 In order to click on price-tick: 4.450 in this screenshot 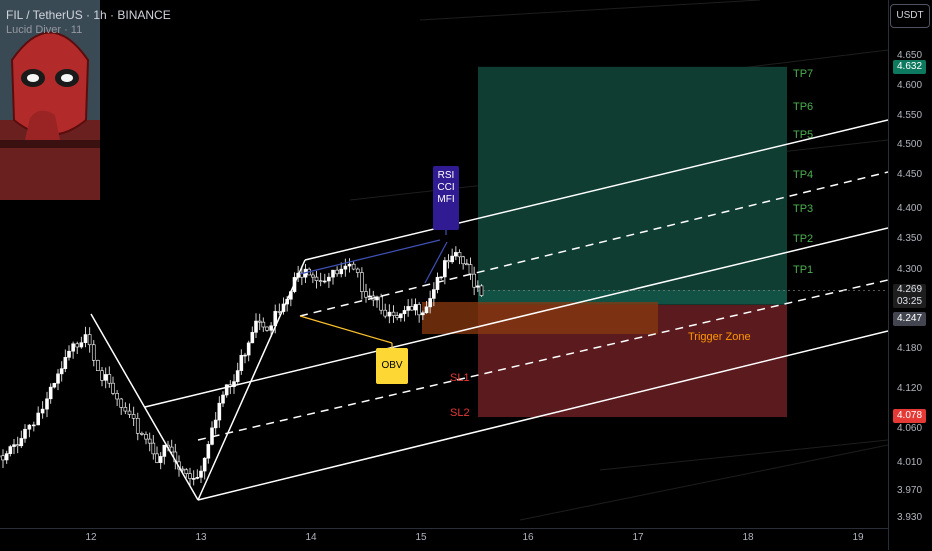, I will do `click(909, 174)`.